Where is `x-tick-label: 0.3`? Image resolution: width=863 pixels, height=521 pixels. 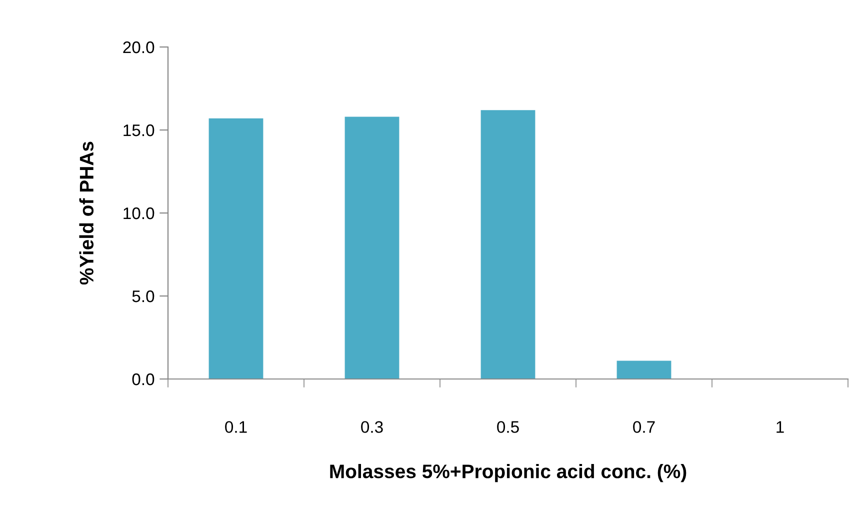 x-tick-label: 0.3 is located at coordinates (372, 427).